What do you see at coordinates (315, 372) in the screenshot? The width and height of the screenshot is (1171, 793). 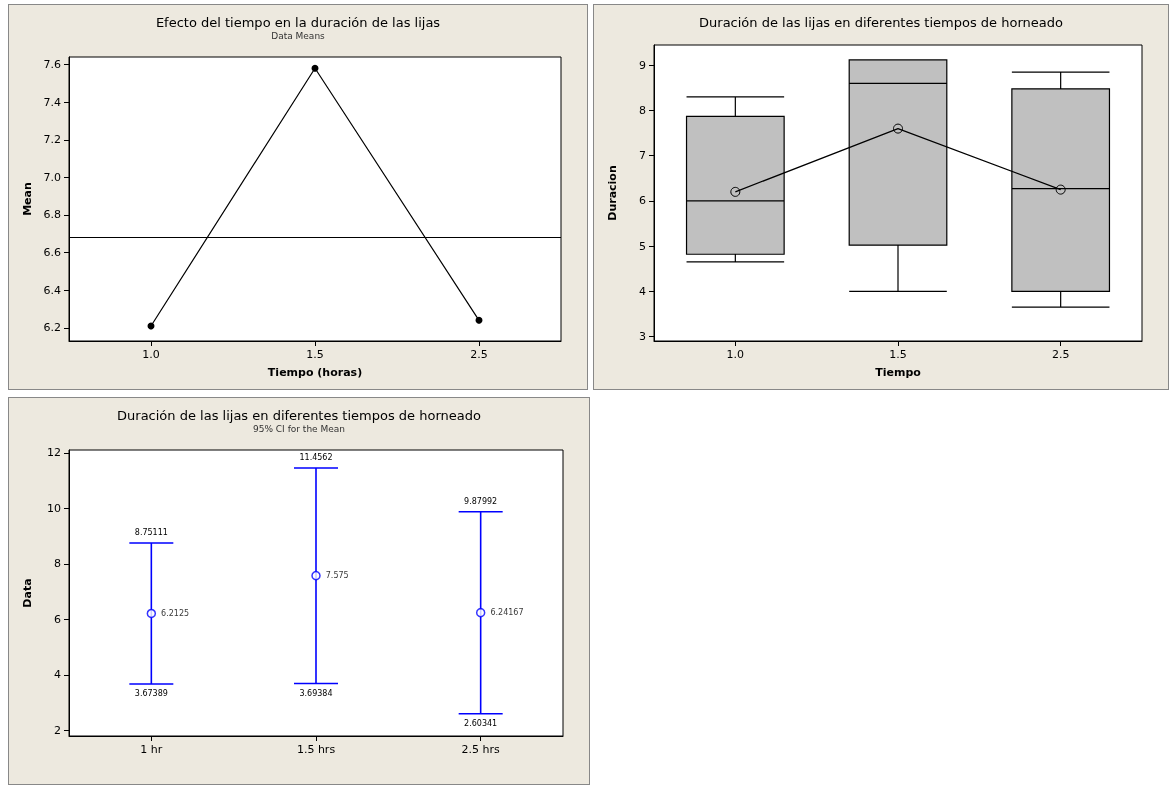 I see `x-axis-title: Tiempo (horas)` at bounding box center [315, 372].